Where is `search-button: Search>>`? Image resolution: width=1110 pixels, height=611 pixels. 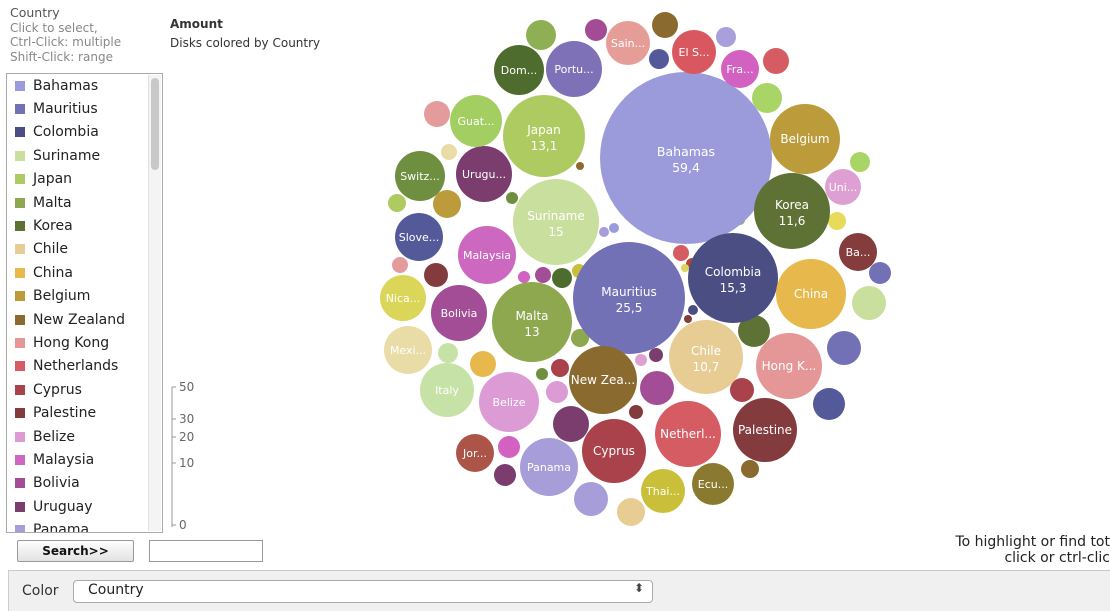 search-button: Search>> is located at coordinates (75, 551).